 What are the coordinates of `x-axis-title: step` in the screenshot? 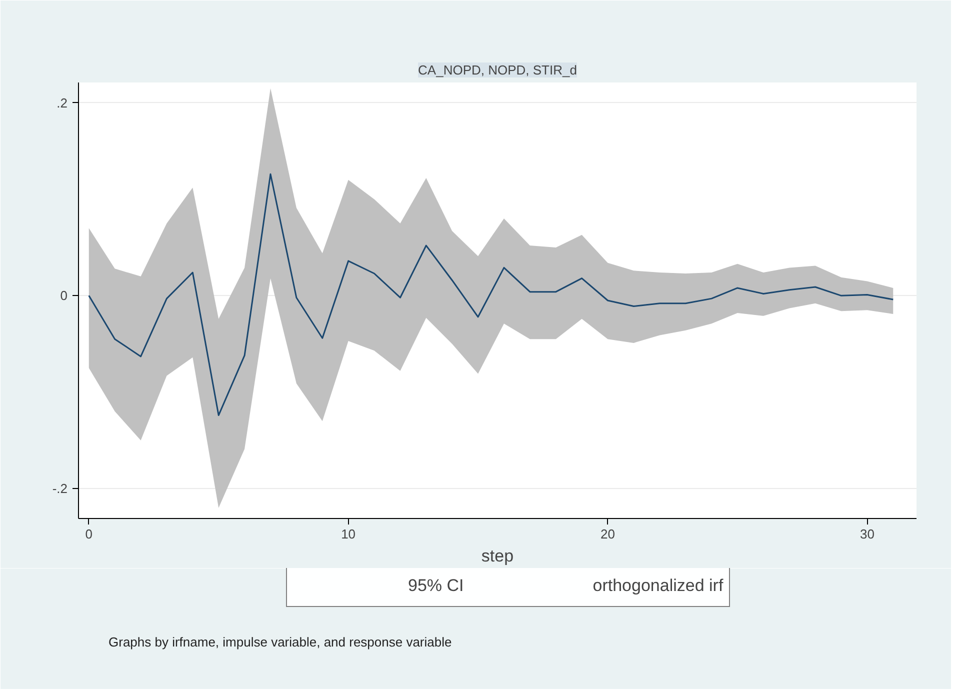 It's located at (497, 556).